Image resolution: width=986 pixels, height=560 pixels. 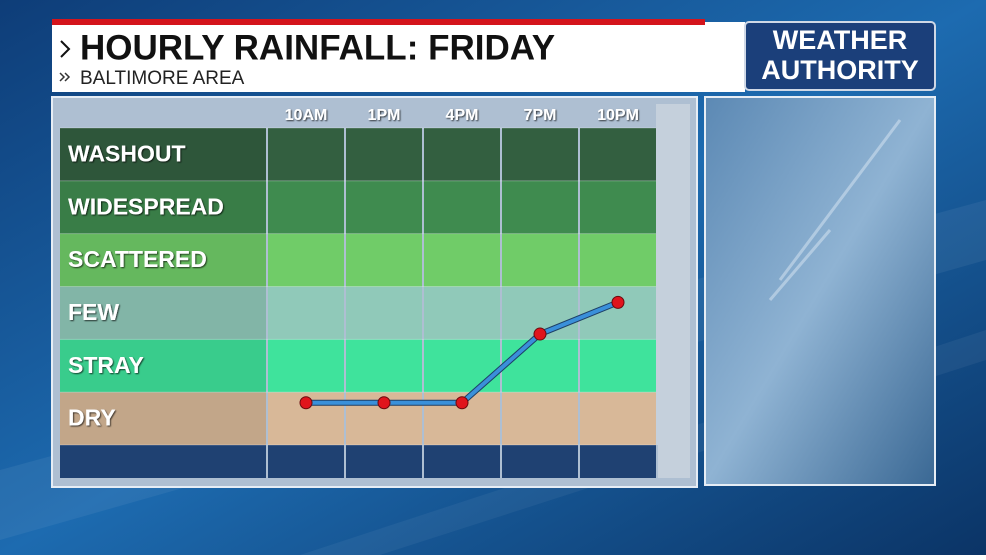 What do you see at coordinates (384, 115) in the screenshot?
I see `x-tick-label: 1PM` at bounding box center [384, 115].